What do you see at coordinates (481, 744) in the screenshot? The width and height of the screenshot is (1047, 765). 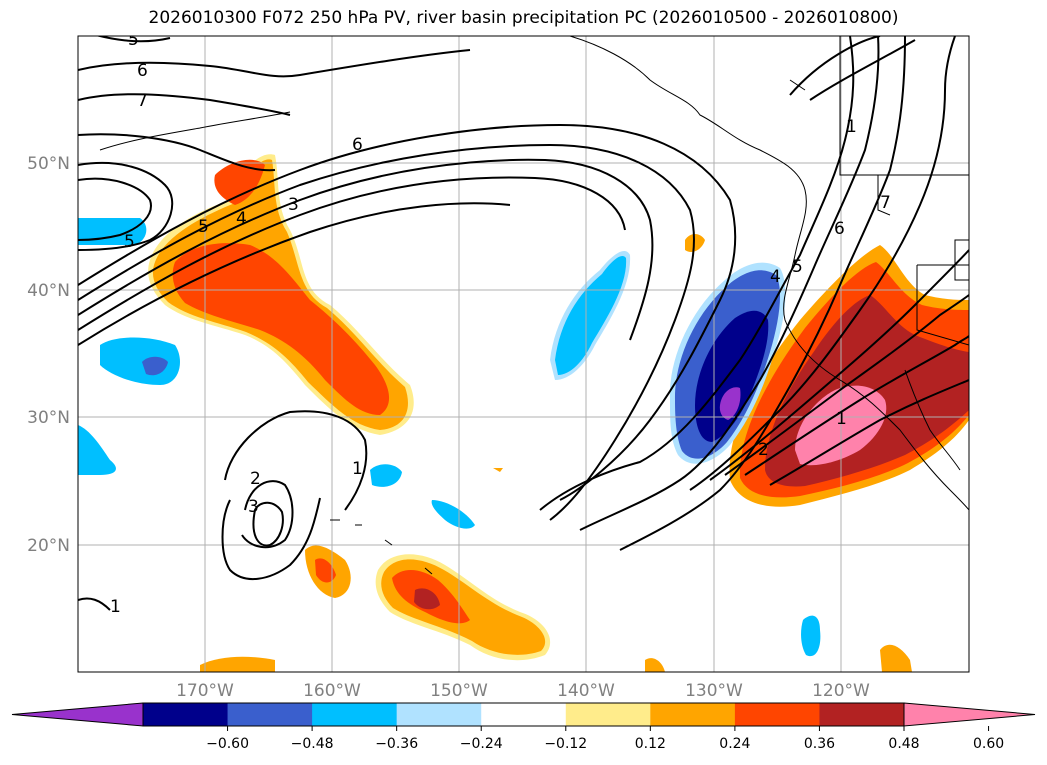 I see `colorbar-tick-label: −0.24` at bounding box center [481, 744].